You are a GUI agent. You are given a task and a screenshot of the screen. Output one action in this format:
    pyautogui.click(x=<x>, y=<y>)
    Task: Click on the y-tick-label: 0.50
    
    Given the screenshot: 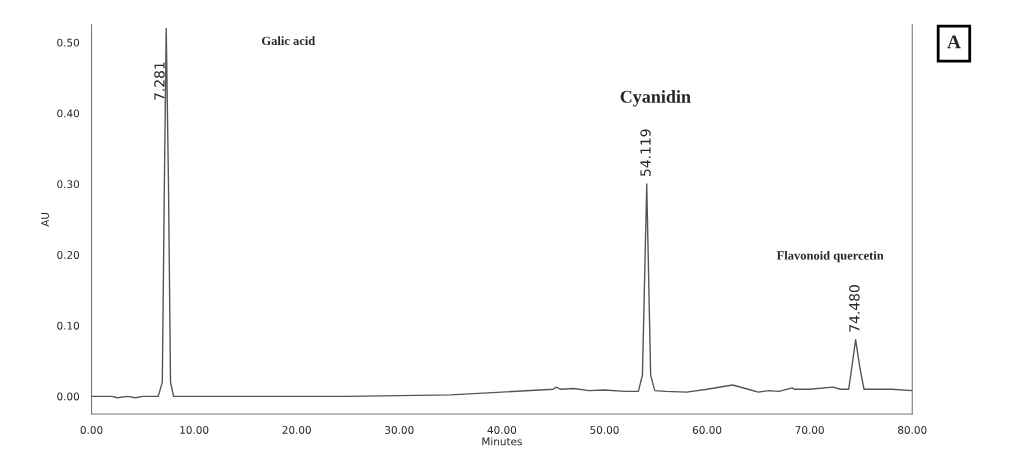 What is the action you would take?
    pyautogui.click(x=68, y=42)
    